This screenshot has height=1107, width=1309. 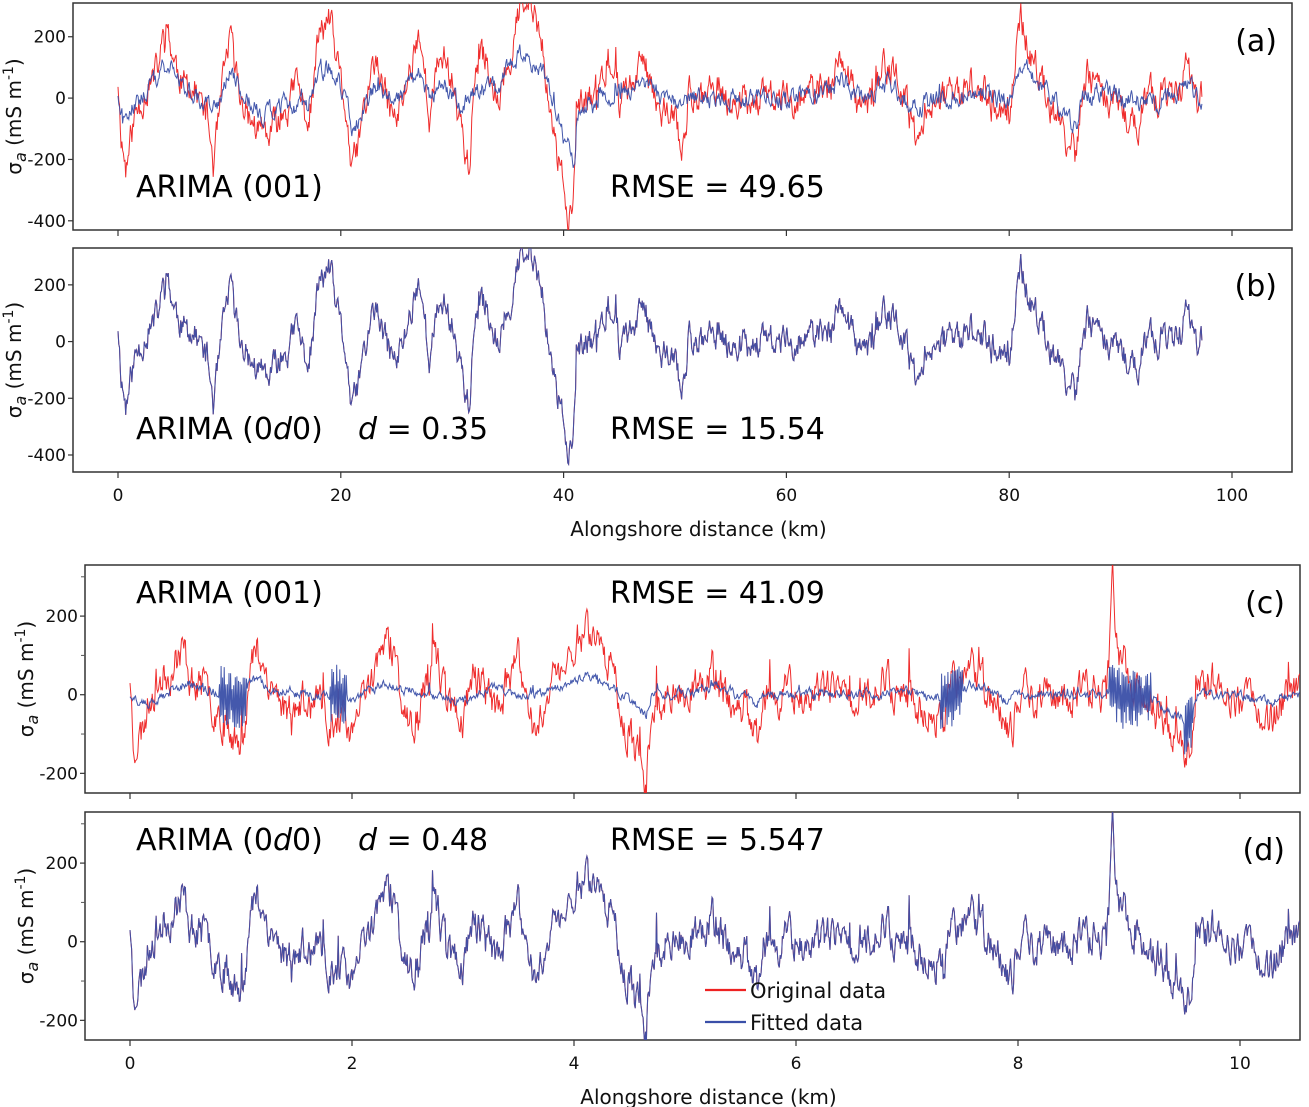 What do you see at coordinates (1232, 496) in the screenshot?
I see `x-tick-label: 100` at bounding box center [1232, 496].